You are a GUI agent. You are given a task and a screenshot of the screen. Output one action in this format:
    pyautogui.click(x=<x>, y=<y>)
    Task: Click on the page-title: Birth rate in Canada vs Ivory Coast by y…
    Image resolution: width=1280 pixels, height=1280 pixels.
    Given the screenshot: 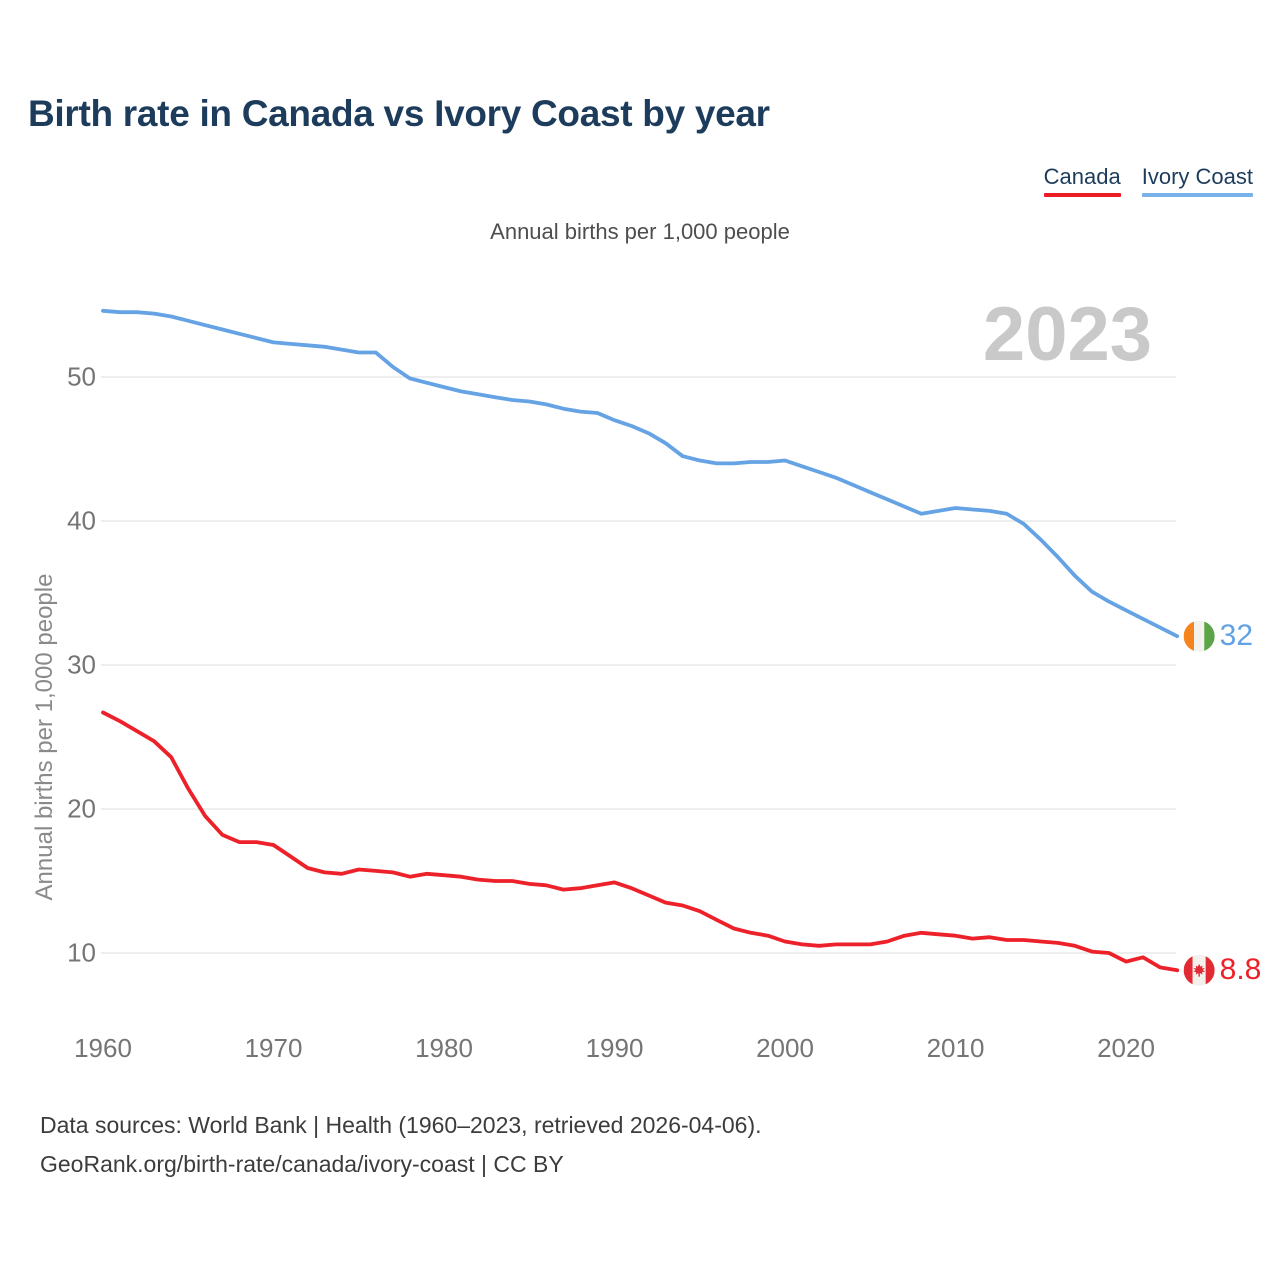 What is the action you would take?
    pyautogui.click(x=399, y=113)
    